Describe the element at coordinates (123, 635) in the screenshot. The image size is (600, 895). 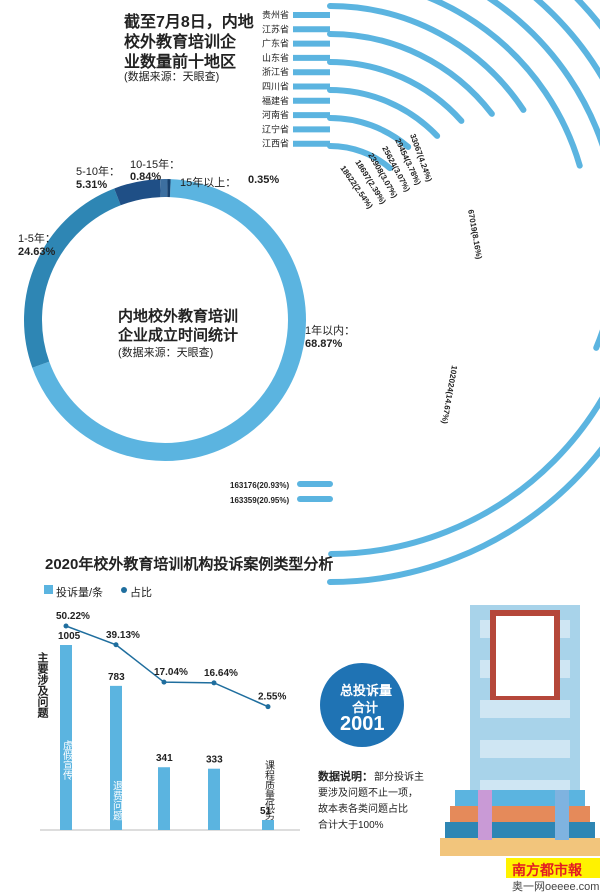
I see `share-label: 39.13%` at that location.